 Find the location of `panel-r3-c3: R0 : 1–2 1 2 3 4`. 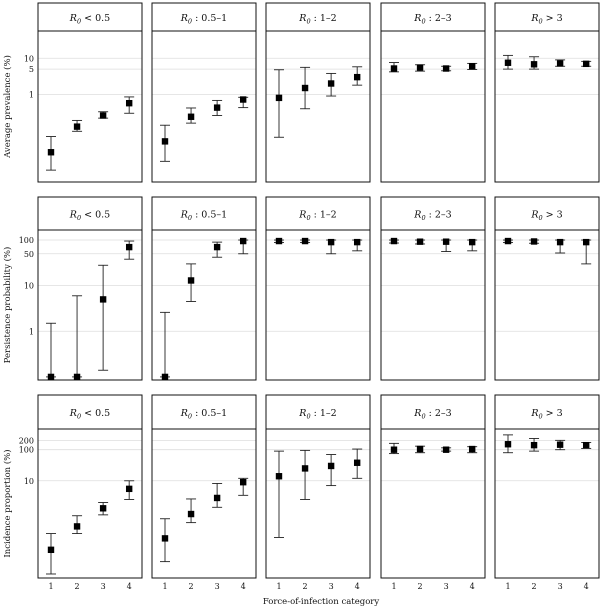

panel-r3-c3: R0 : 1–2 1 2 3 4 is located at coordinates (318, 492).